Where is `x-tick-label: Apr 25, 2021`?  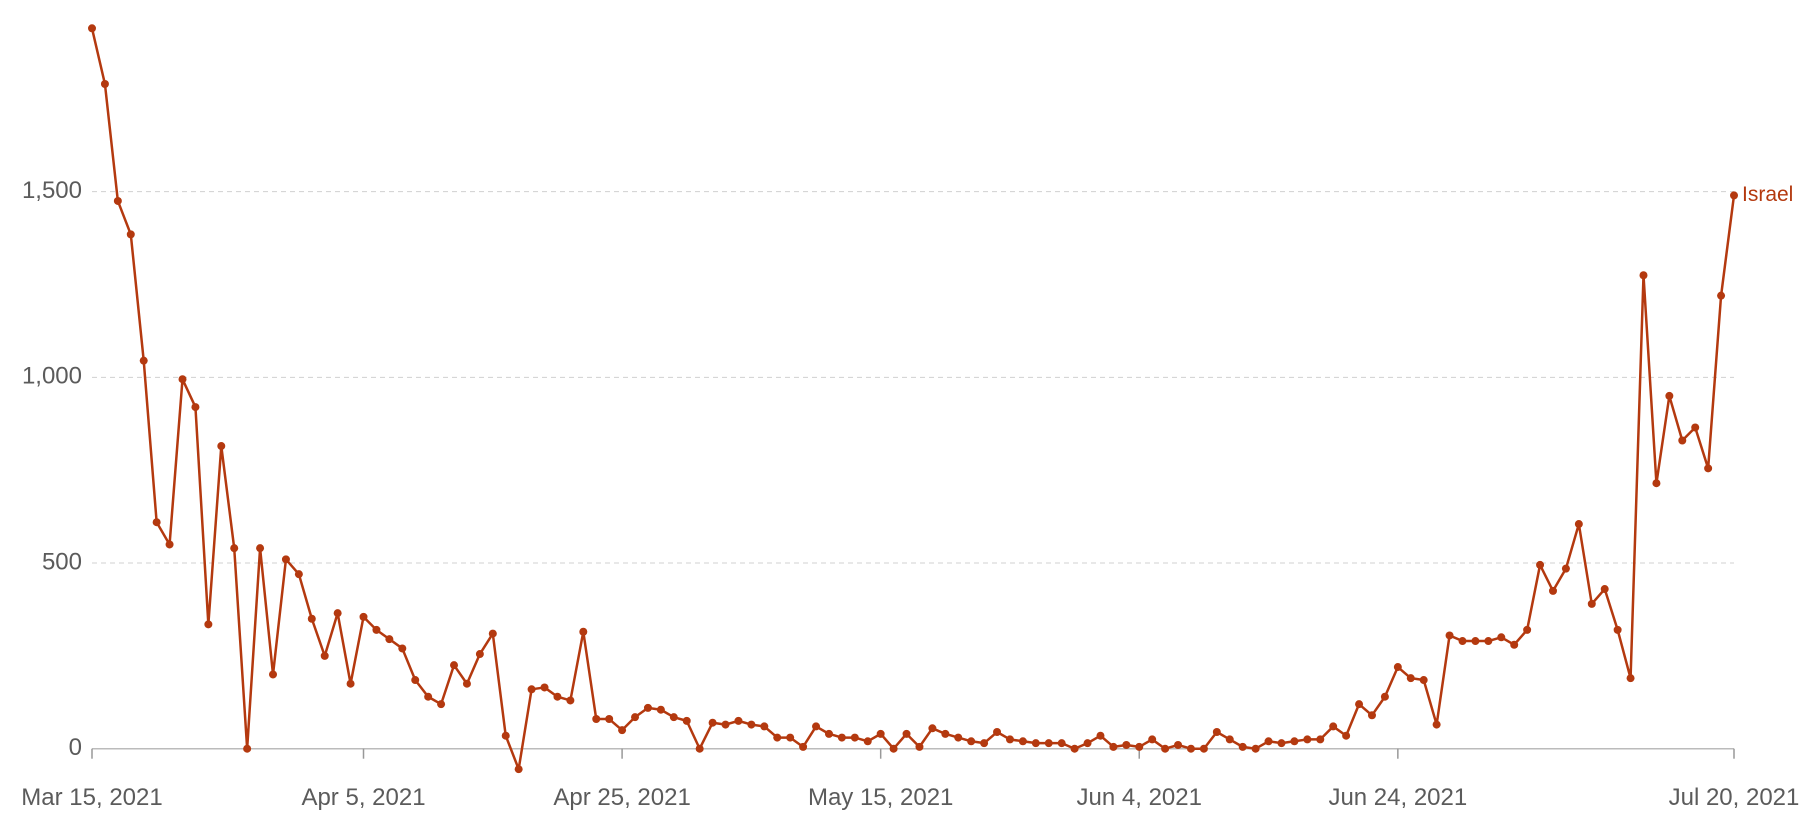
x-tick-label: Apr 25, 2021 is located at coordinates (621, 797).